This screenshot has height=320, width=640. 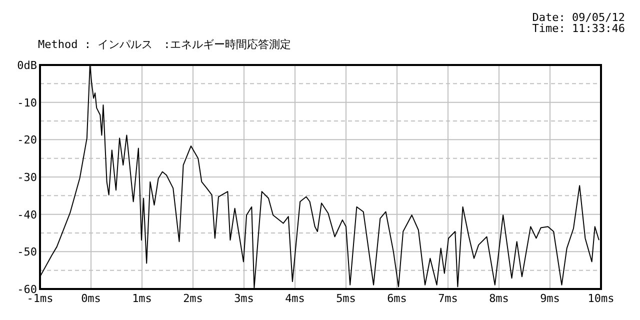 I want to click on x-tick-label: -1ms, so click(x=40, y=298).